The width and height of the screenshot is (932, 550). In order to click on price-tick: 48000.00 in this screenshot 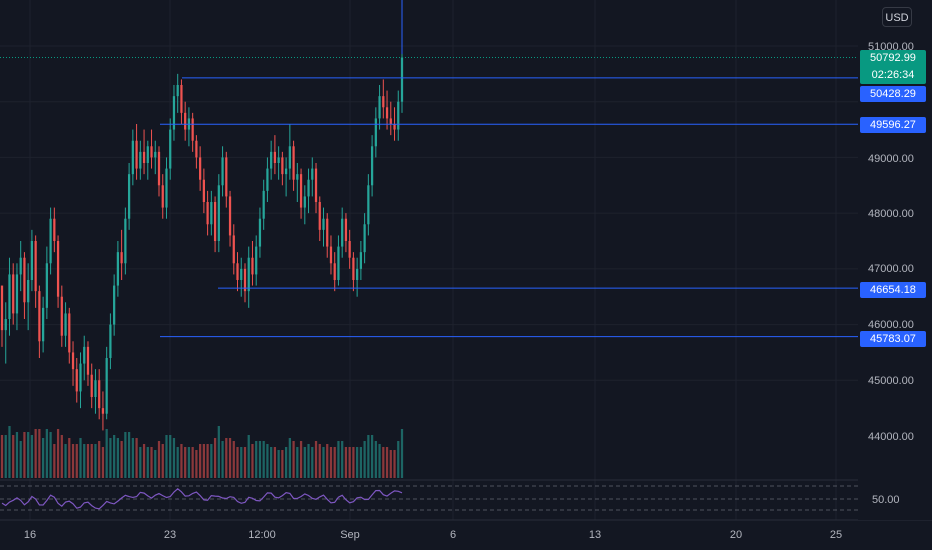, I will do `click(891, 214)`.